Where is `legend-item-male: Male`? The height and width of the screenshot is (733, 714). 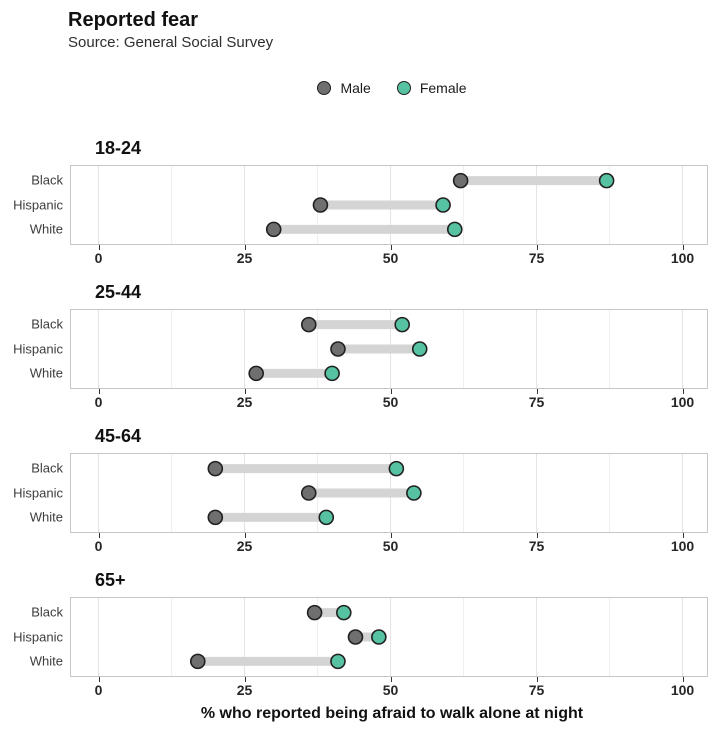
legend-item-male: Male is located at coordinates (344, 87).